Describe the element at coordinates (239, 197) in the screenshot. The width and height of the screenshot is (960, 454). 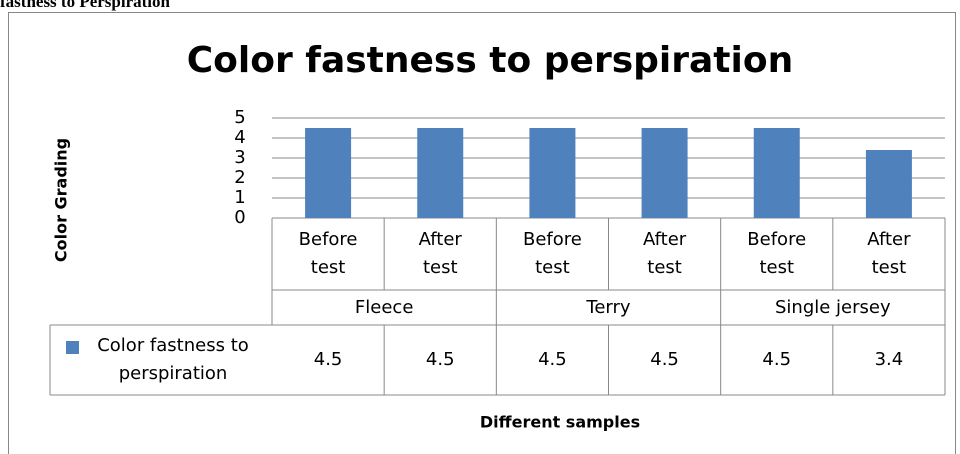
I see `y-tick-label: 1` at that location.